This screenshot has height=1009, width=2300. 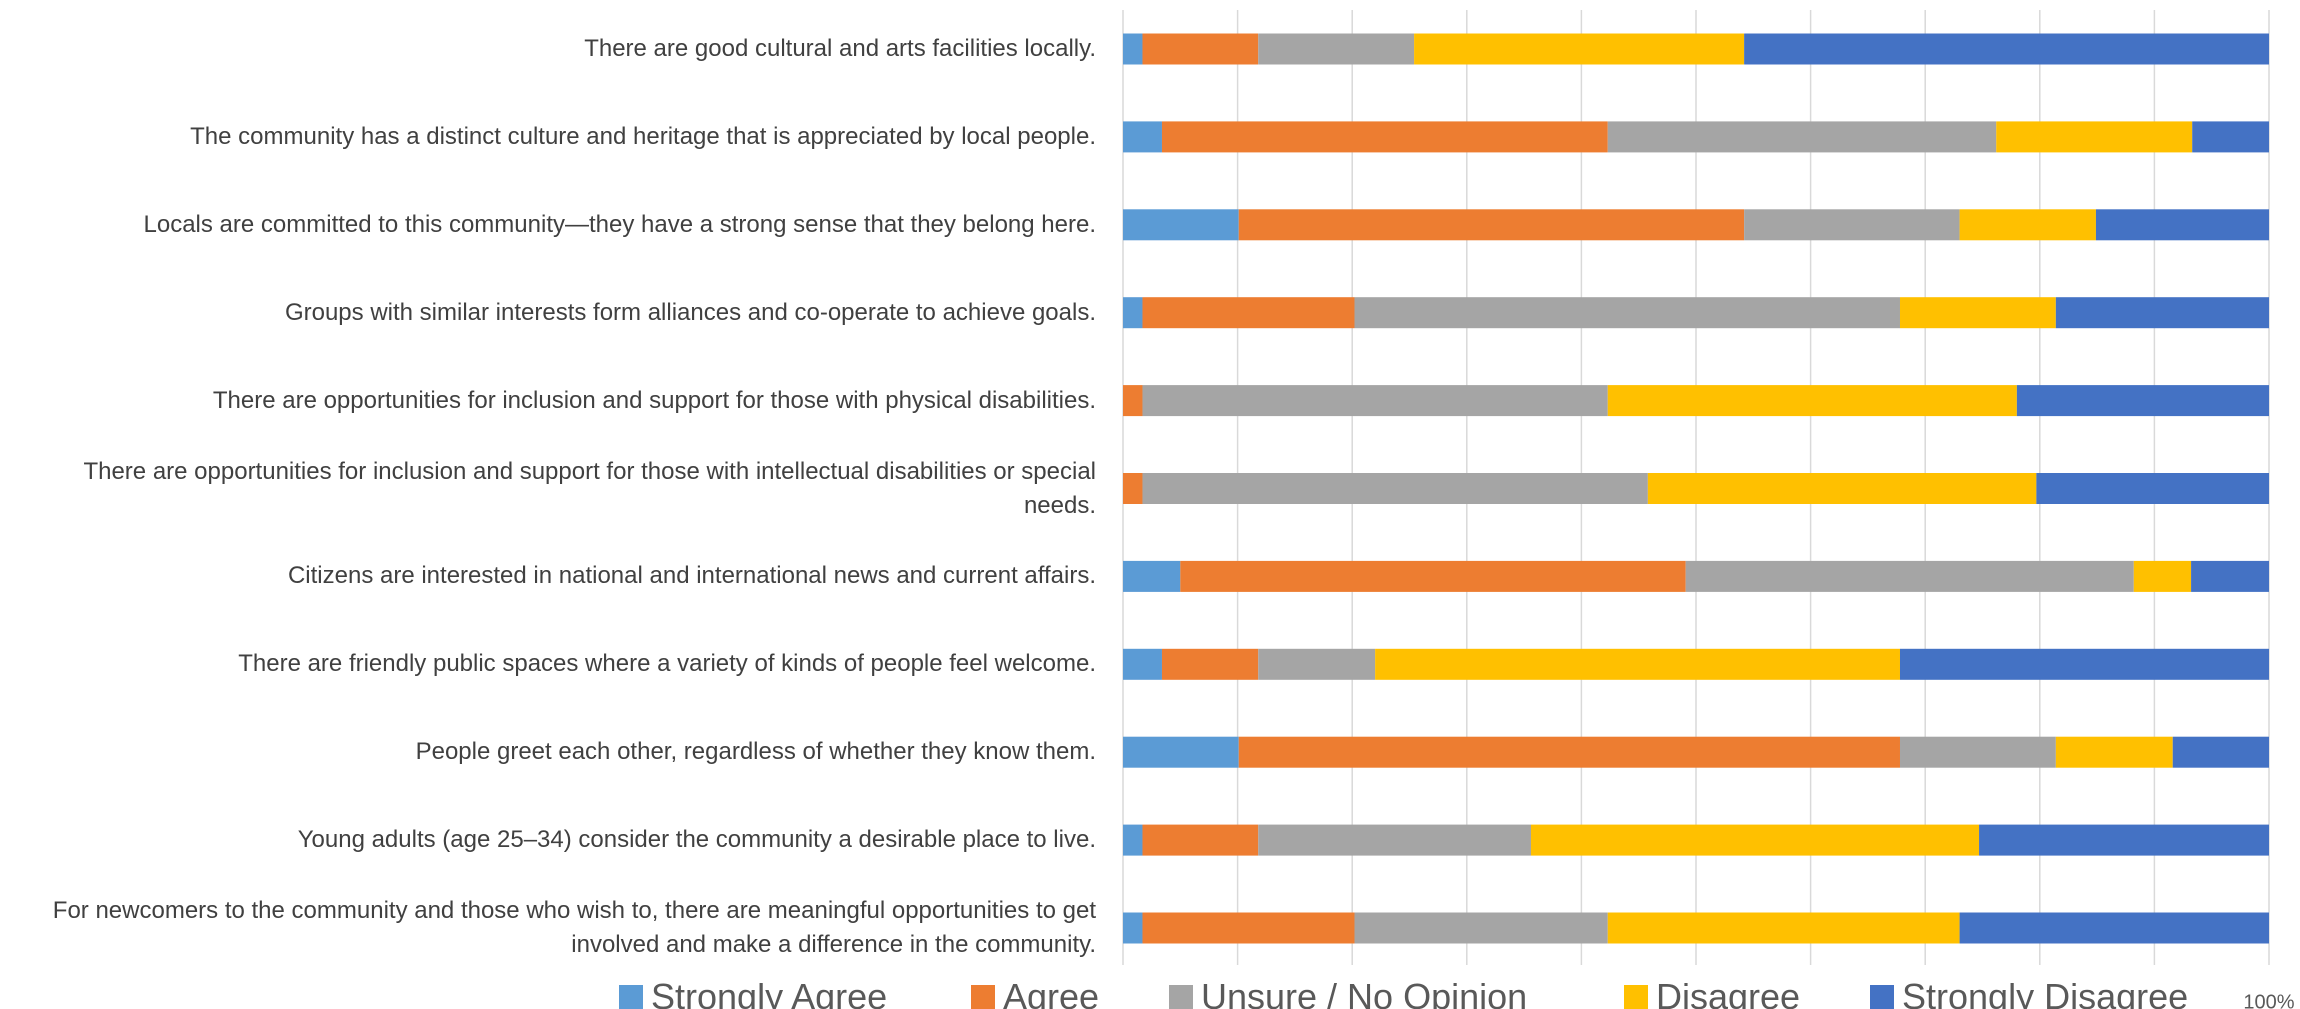 What do you see at coordinates (1728, 992) in the screenshot?
I see `legend-label: Disagree` at bounding box center [1728, 992].